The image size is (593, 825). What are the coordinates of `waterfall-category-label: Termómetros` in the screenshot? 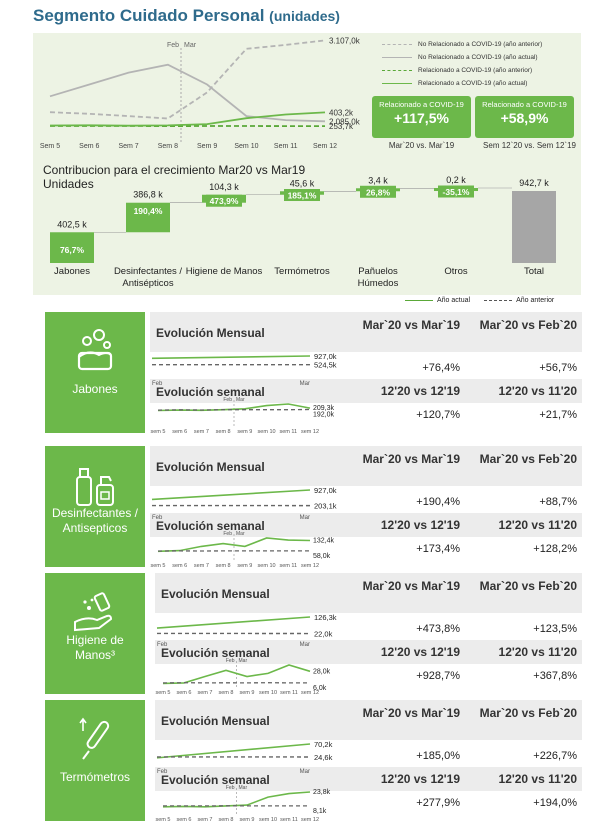 It's located at (302, 271).